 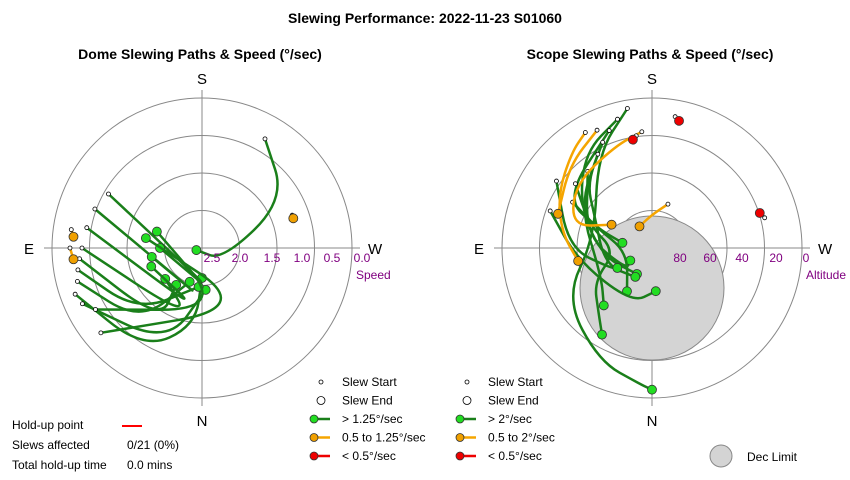 I want to click on slews-affected-label: Slews affected, so click(x=51, y=445).